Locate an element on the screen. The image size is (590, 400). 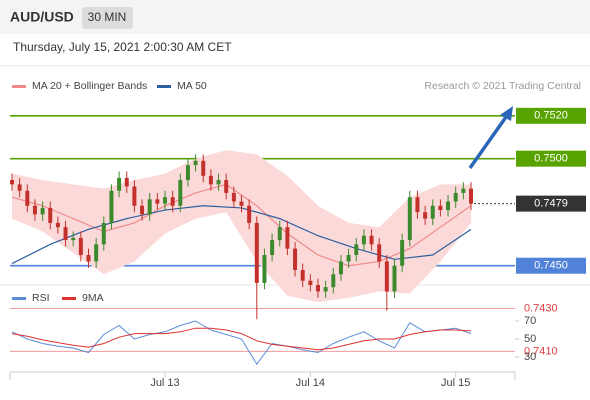
timestamp: Thursday, July 15, 2021 2:00:30 AM CET is located at coordinates (122, 47).